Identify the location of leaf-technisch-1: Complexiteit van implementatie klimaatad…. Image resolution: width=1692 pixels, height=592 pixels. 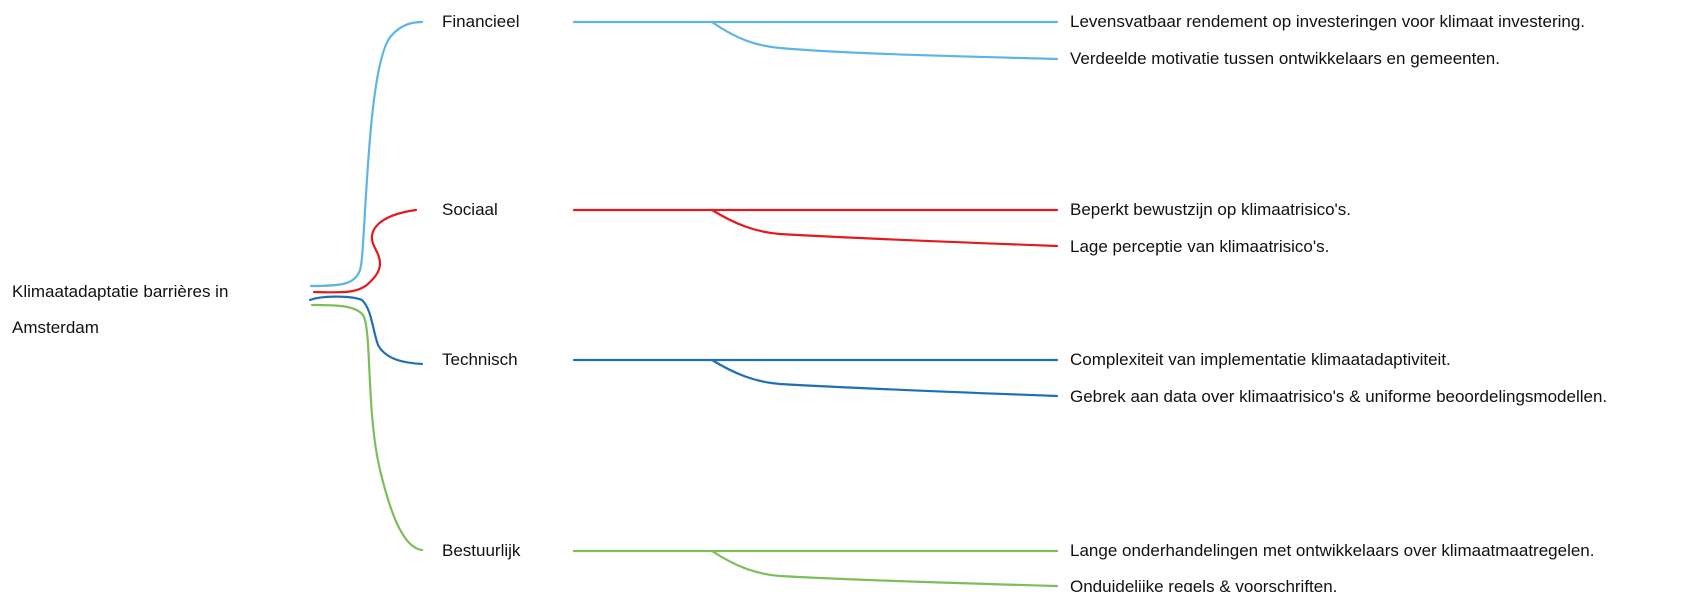
(1260, 359).